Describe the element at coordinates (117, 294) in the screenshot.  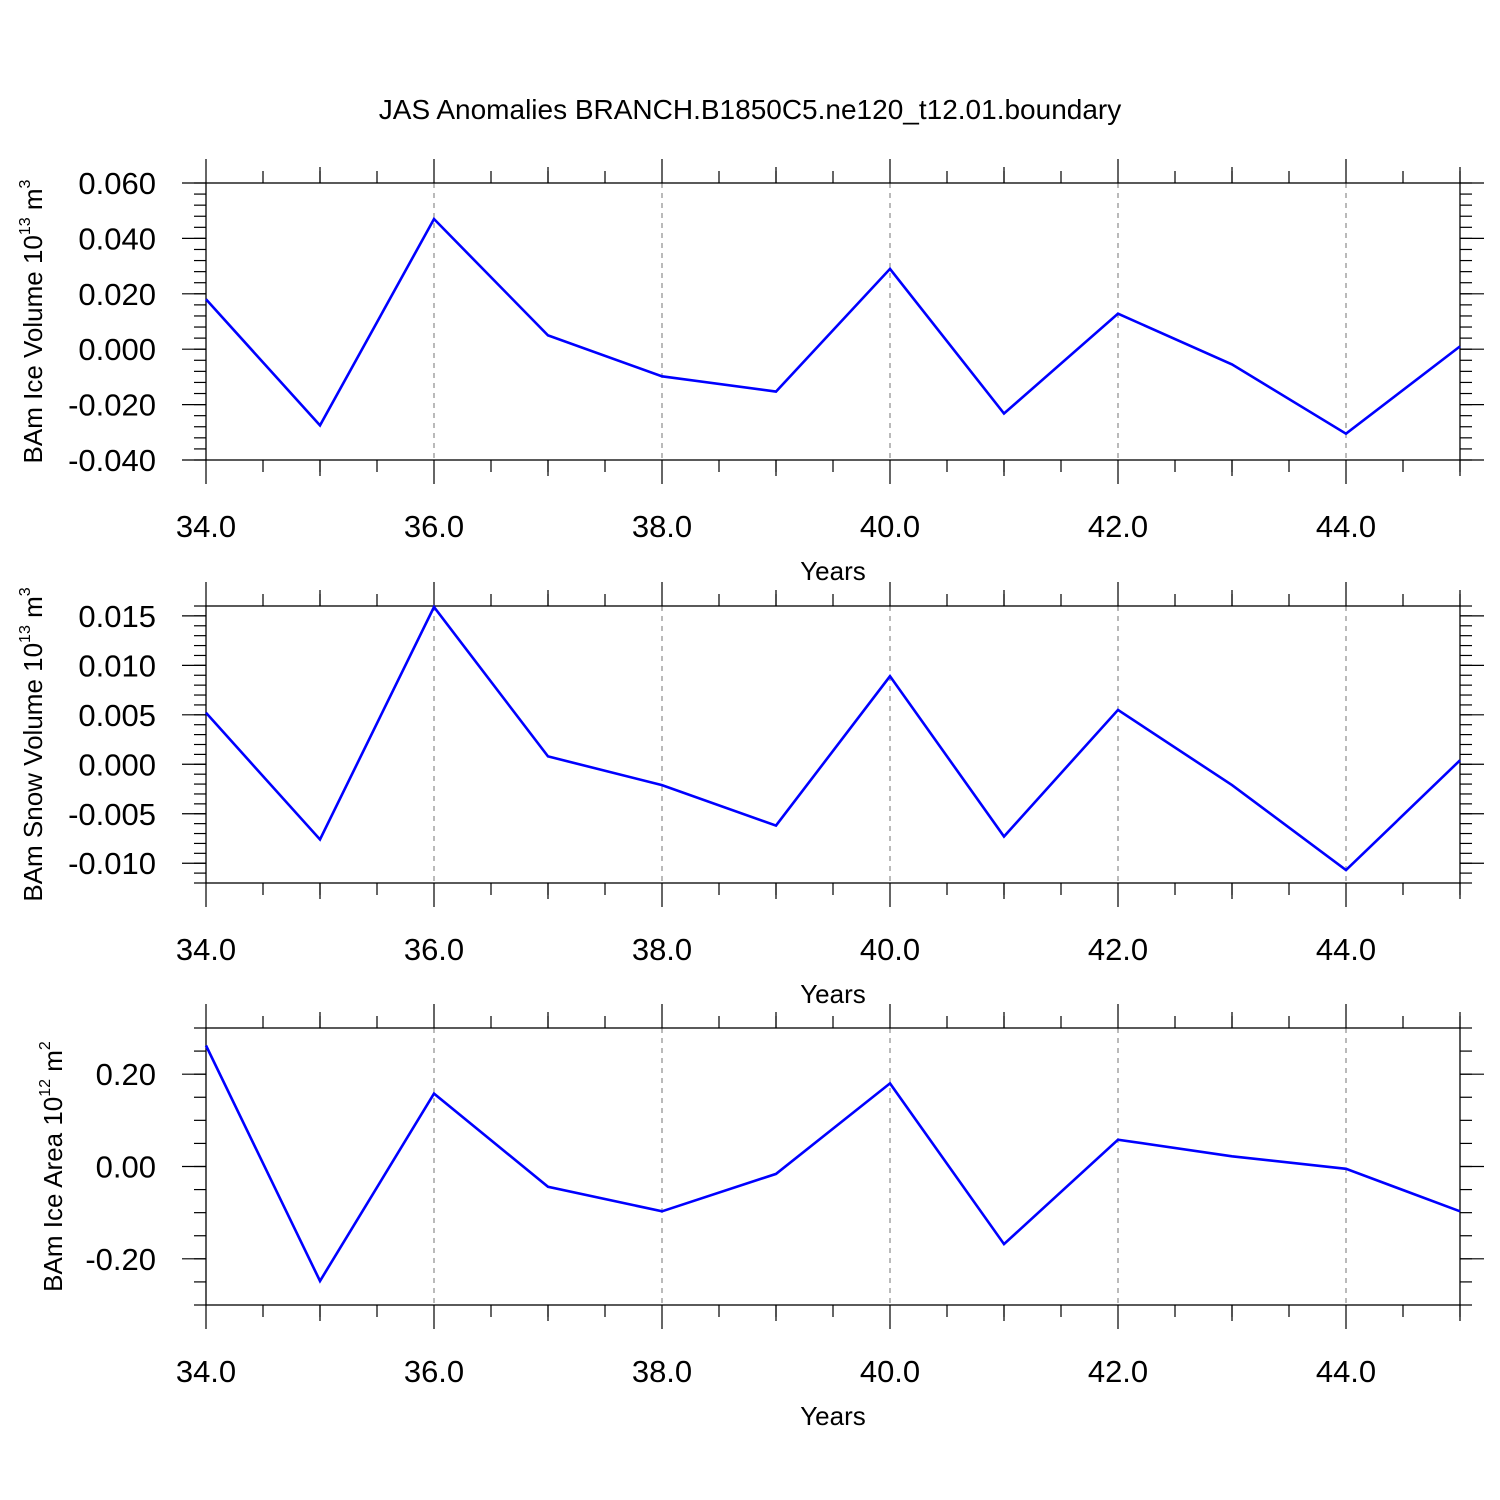
I see `y-tick-label: 0.020` at that location.